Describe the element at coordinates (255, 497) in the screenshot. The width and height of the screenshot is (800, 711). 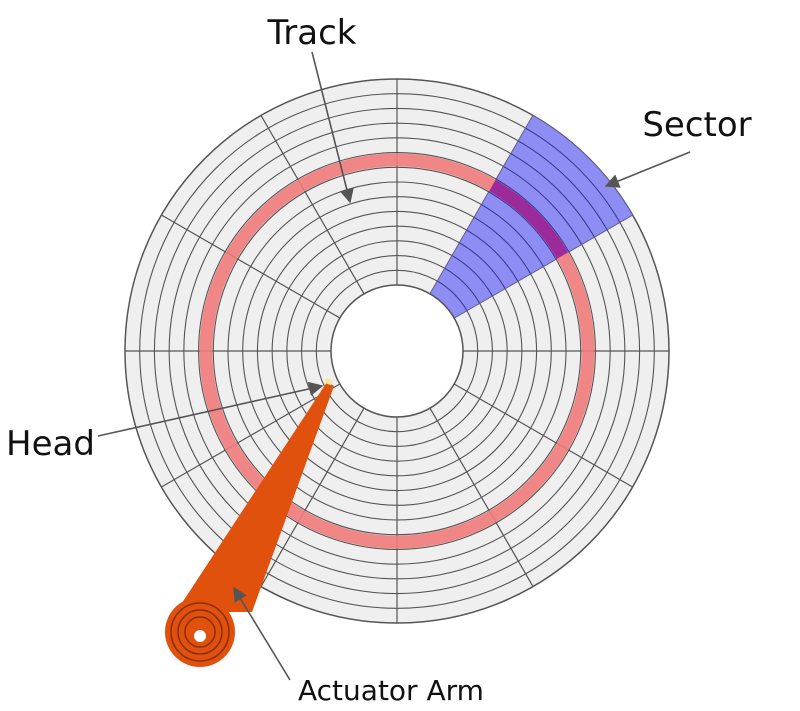
I see `arm-body` at that location.